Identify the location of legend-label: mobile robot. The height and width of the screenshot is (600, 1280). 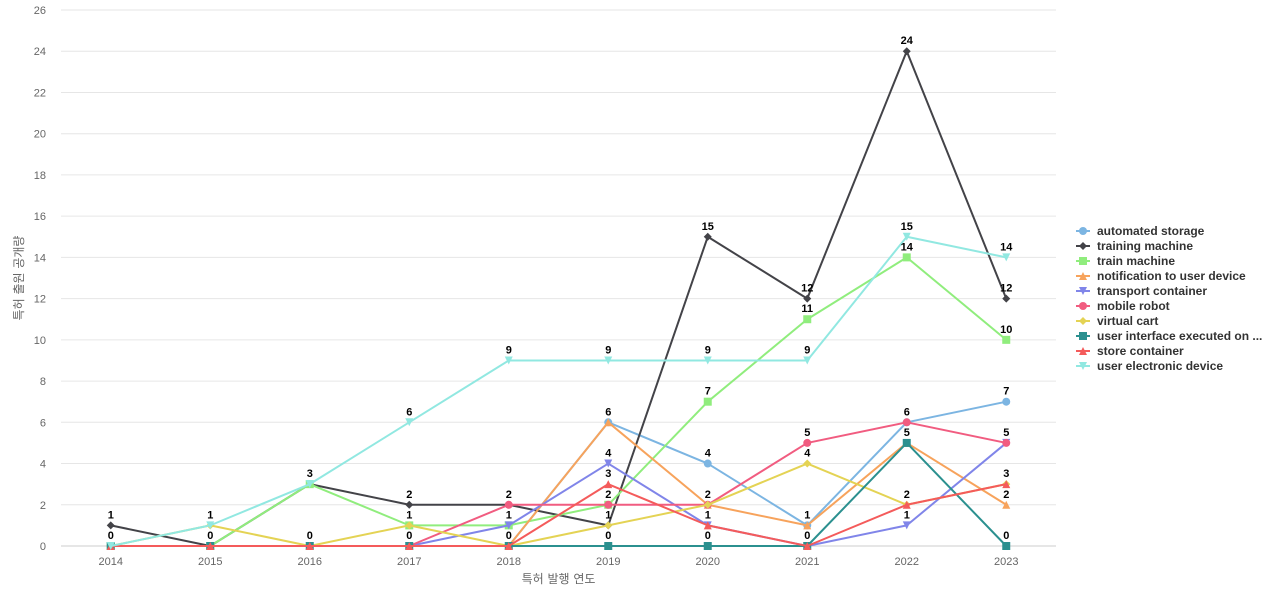
(1133, 306).